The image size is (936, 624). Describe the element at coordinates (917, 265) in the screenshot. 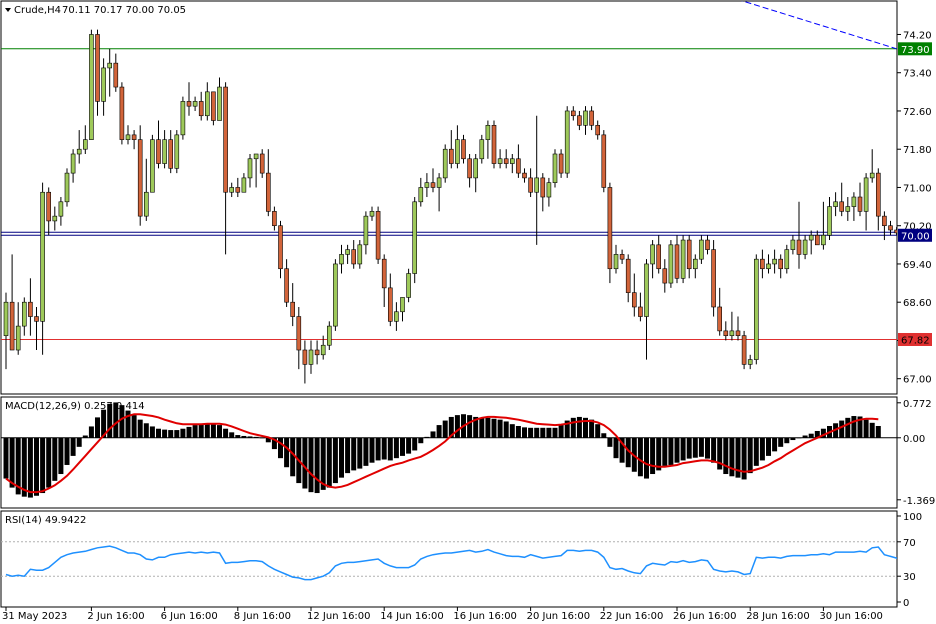

I see `price-tick-label: 69.40` at that location.